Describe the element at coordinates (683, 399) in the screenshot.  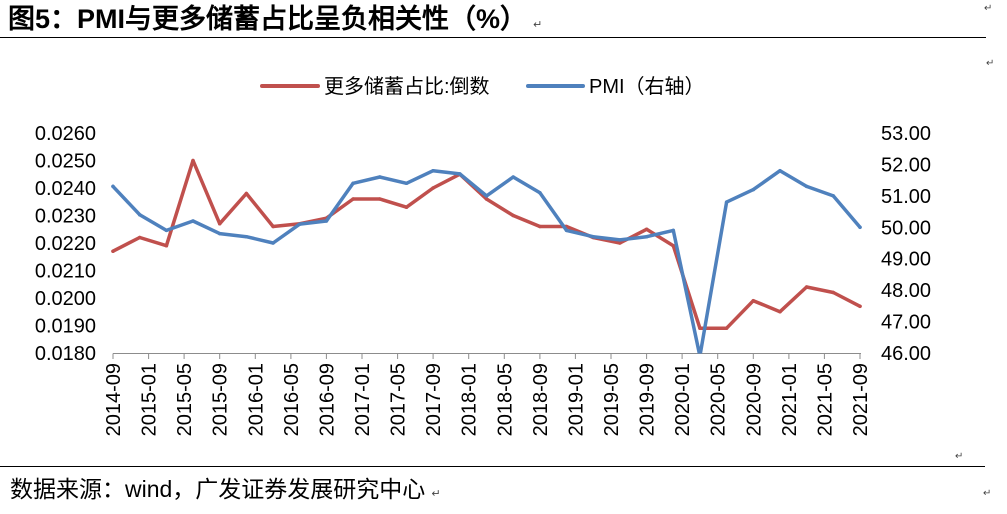
I see `x-tick-label: 2020-01` at that location.